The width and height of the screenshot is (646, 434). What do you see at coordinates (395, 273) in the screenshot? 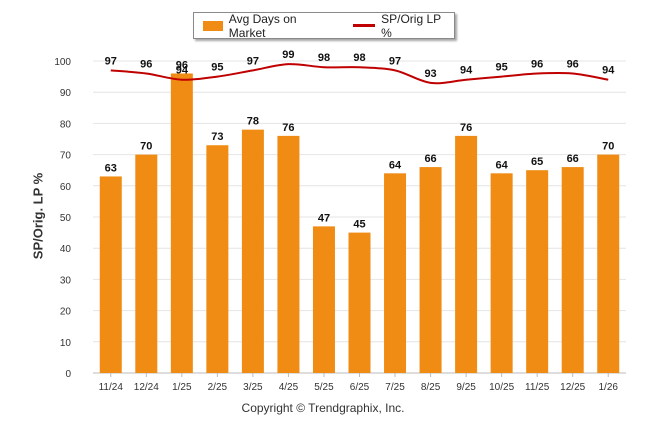
I see `bar-7/25` at bounding box center [395, 273].